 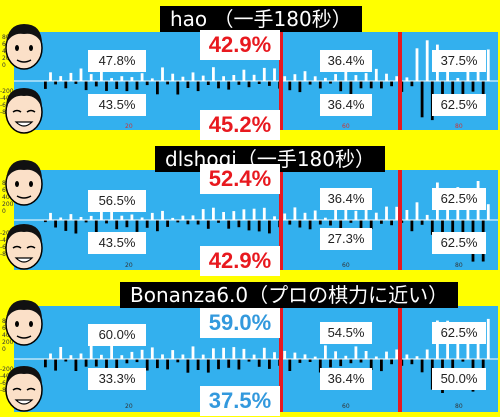 What do you see at coordinates (129, 265) in the screenshot?
I see `x-tick-20: 20` at bounding box center [129, 265].